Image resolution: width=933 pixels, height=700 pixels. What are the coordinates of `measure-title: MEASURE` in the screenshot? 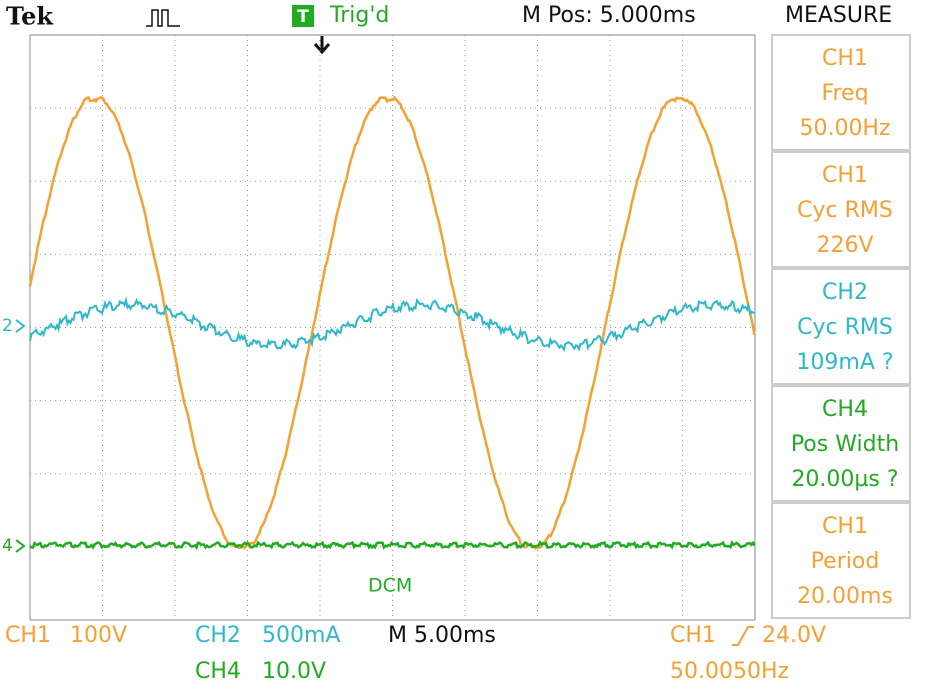 It's located at (838, 15).